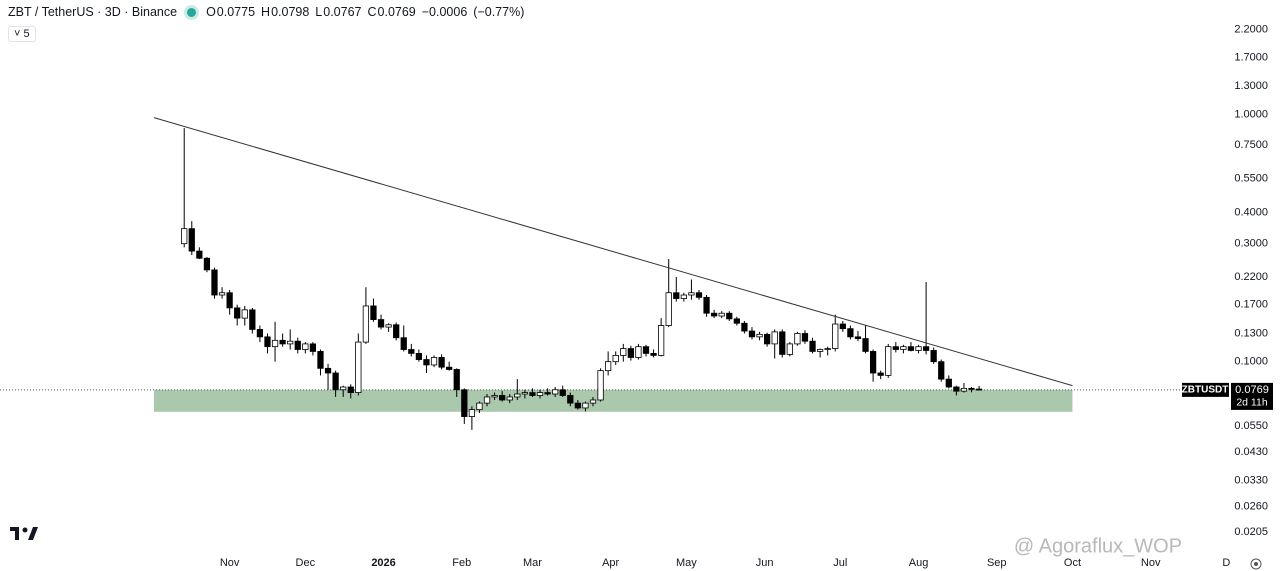  What do you see at coordinates (919, 563) in the screenshot?
I see `x-tick-label: Aug` at bounding box center [919, 563].